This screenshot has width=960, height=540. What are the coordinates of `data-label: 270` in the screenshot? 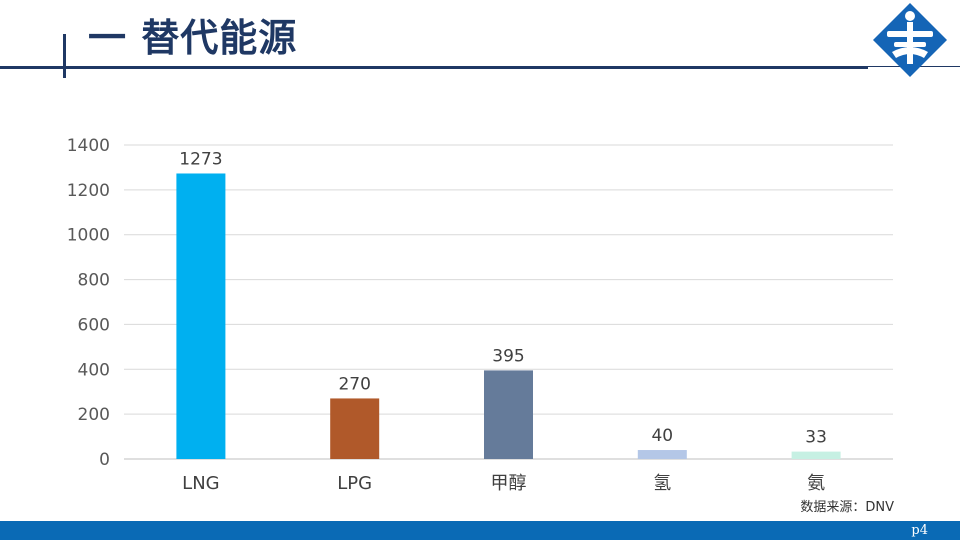 It's located at (354, 384).